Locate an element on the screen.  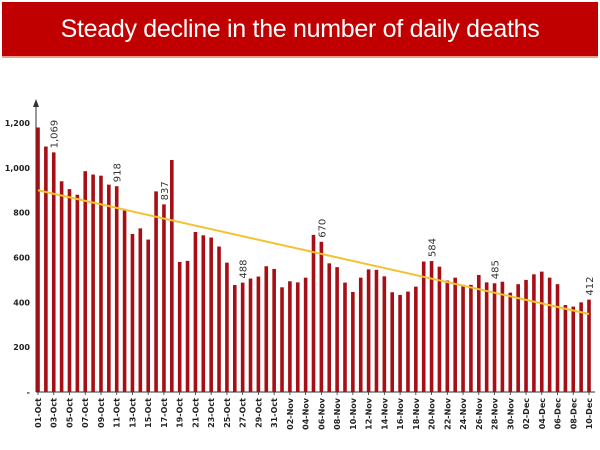
bar-15-Nov is located at coordinates (392, 342).